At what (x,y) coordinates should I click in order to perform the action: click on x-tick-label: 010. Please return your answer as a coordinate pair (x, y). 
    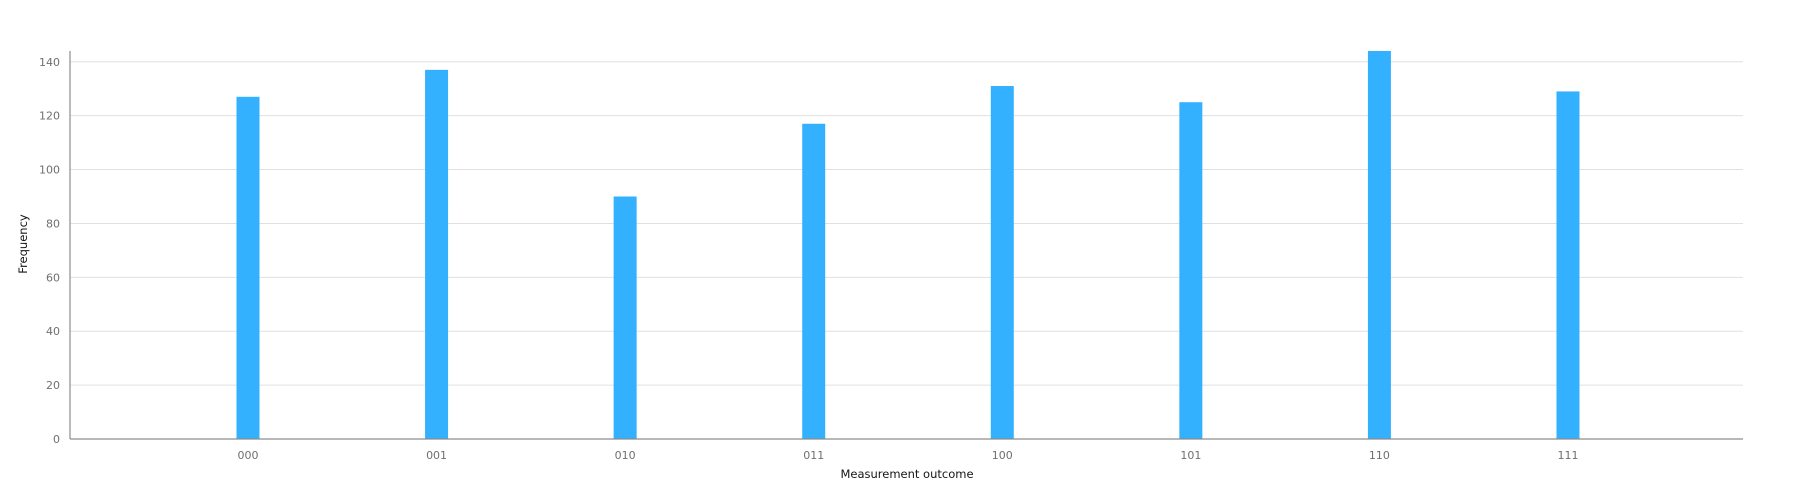
    Looking at the image, I should click on (625, 455).